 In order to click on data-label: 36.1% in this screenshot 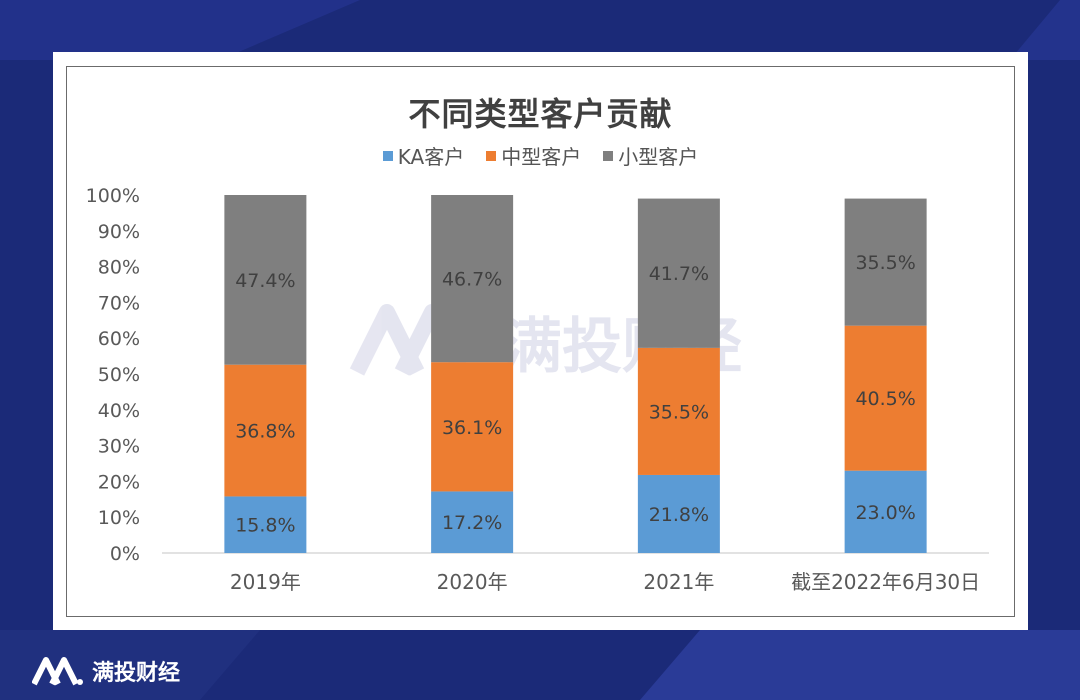, I will do `click(472, 428)`.